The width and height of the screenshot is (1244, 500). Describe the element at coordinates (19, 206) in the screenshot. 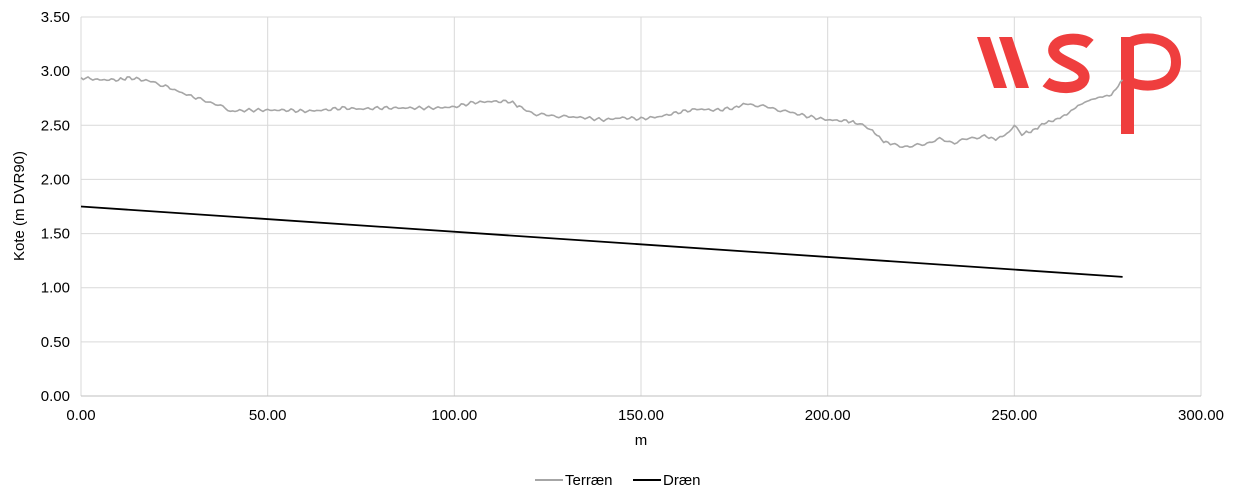

I see `y-axis-title: Kote (m DVR90)` at that location.